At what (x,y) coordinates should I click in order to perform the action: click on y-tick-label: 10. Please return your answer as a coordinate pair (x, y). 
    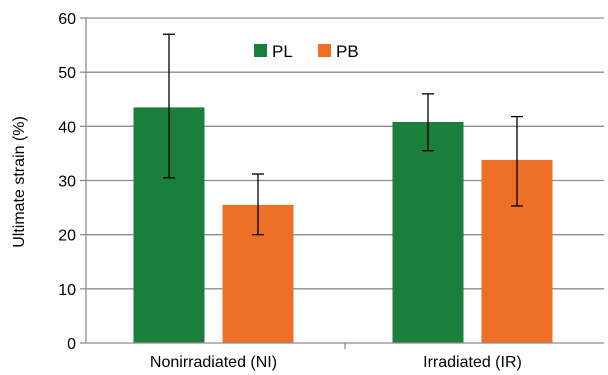
    Looking at the image, I should click on (67, 290).